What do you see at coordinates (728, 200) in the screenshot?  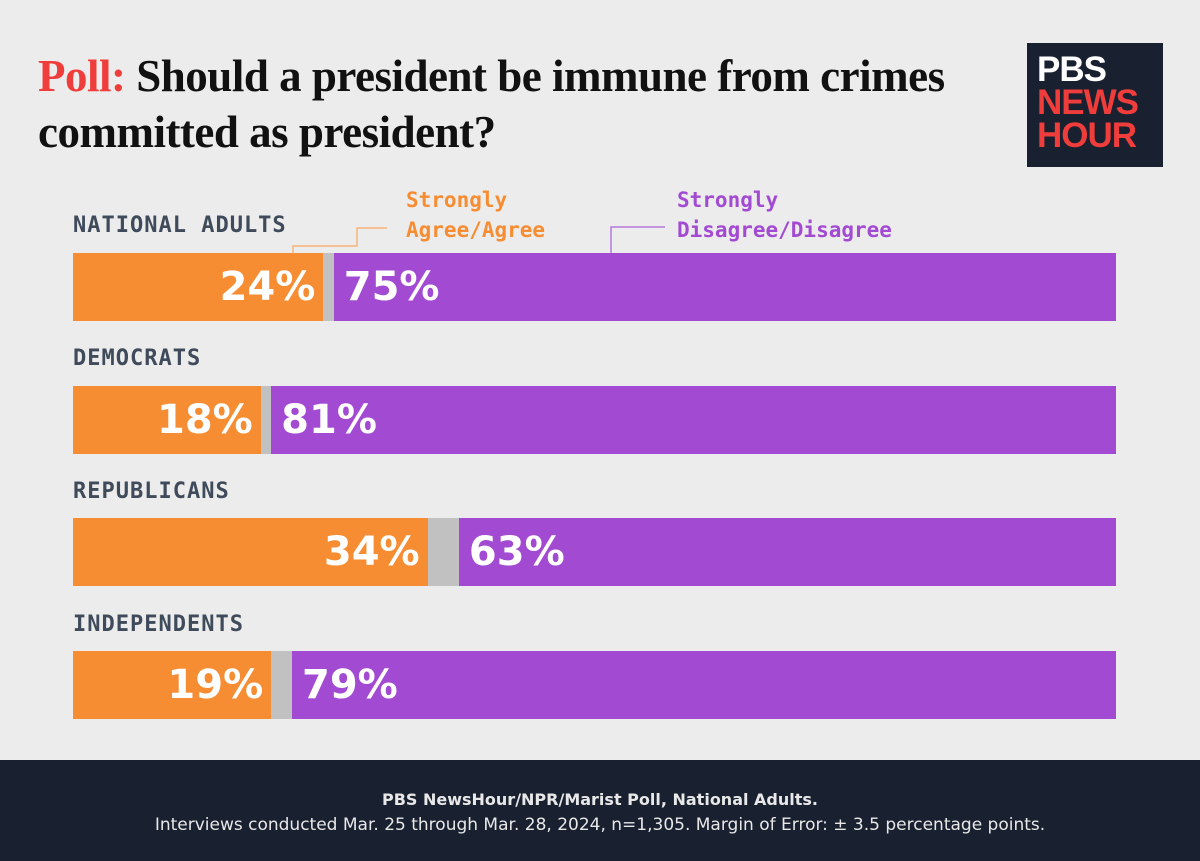 I see `legend-disagree-line1: Strongly` at bounding box center [728, 200].